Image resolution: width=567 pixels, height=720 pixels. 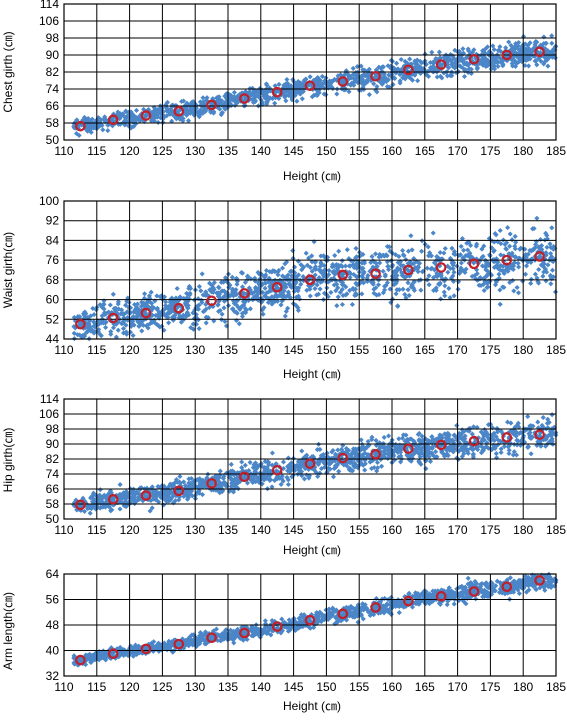 What do you see at coordinates (53, 140) in the screenshot?
I see `y-tick-label: 50` at bounding box center [53, 140].